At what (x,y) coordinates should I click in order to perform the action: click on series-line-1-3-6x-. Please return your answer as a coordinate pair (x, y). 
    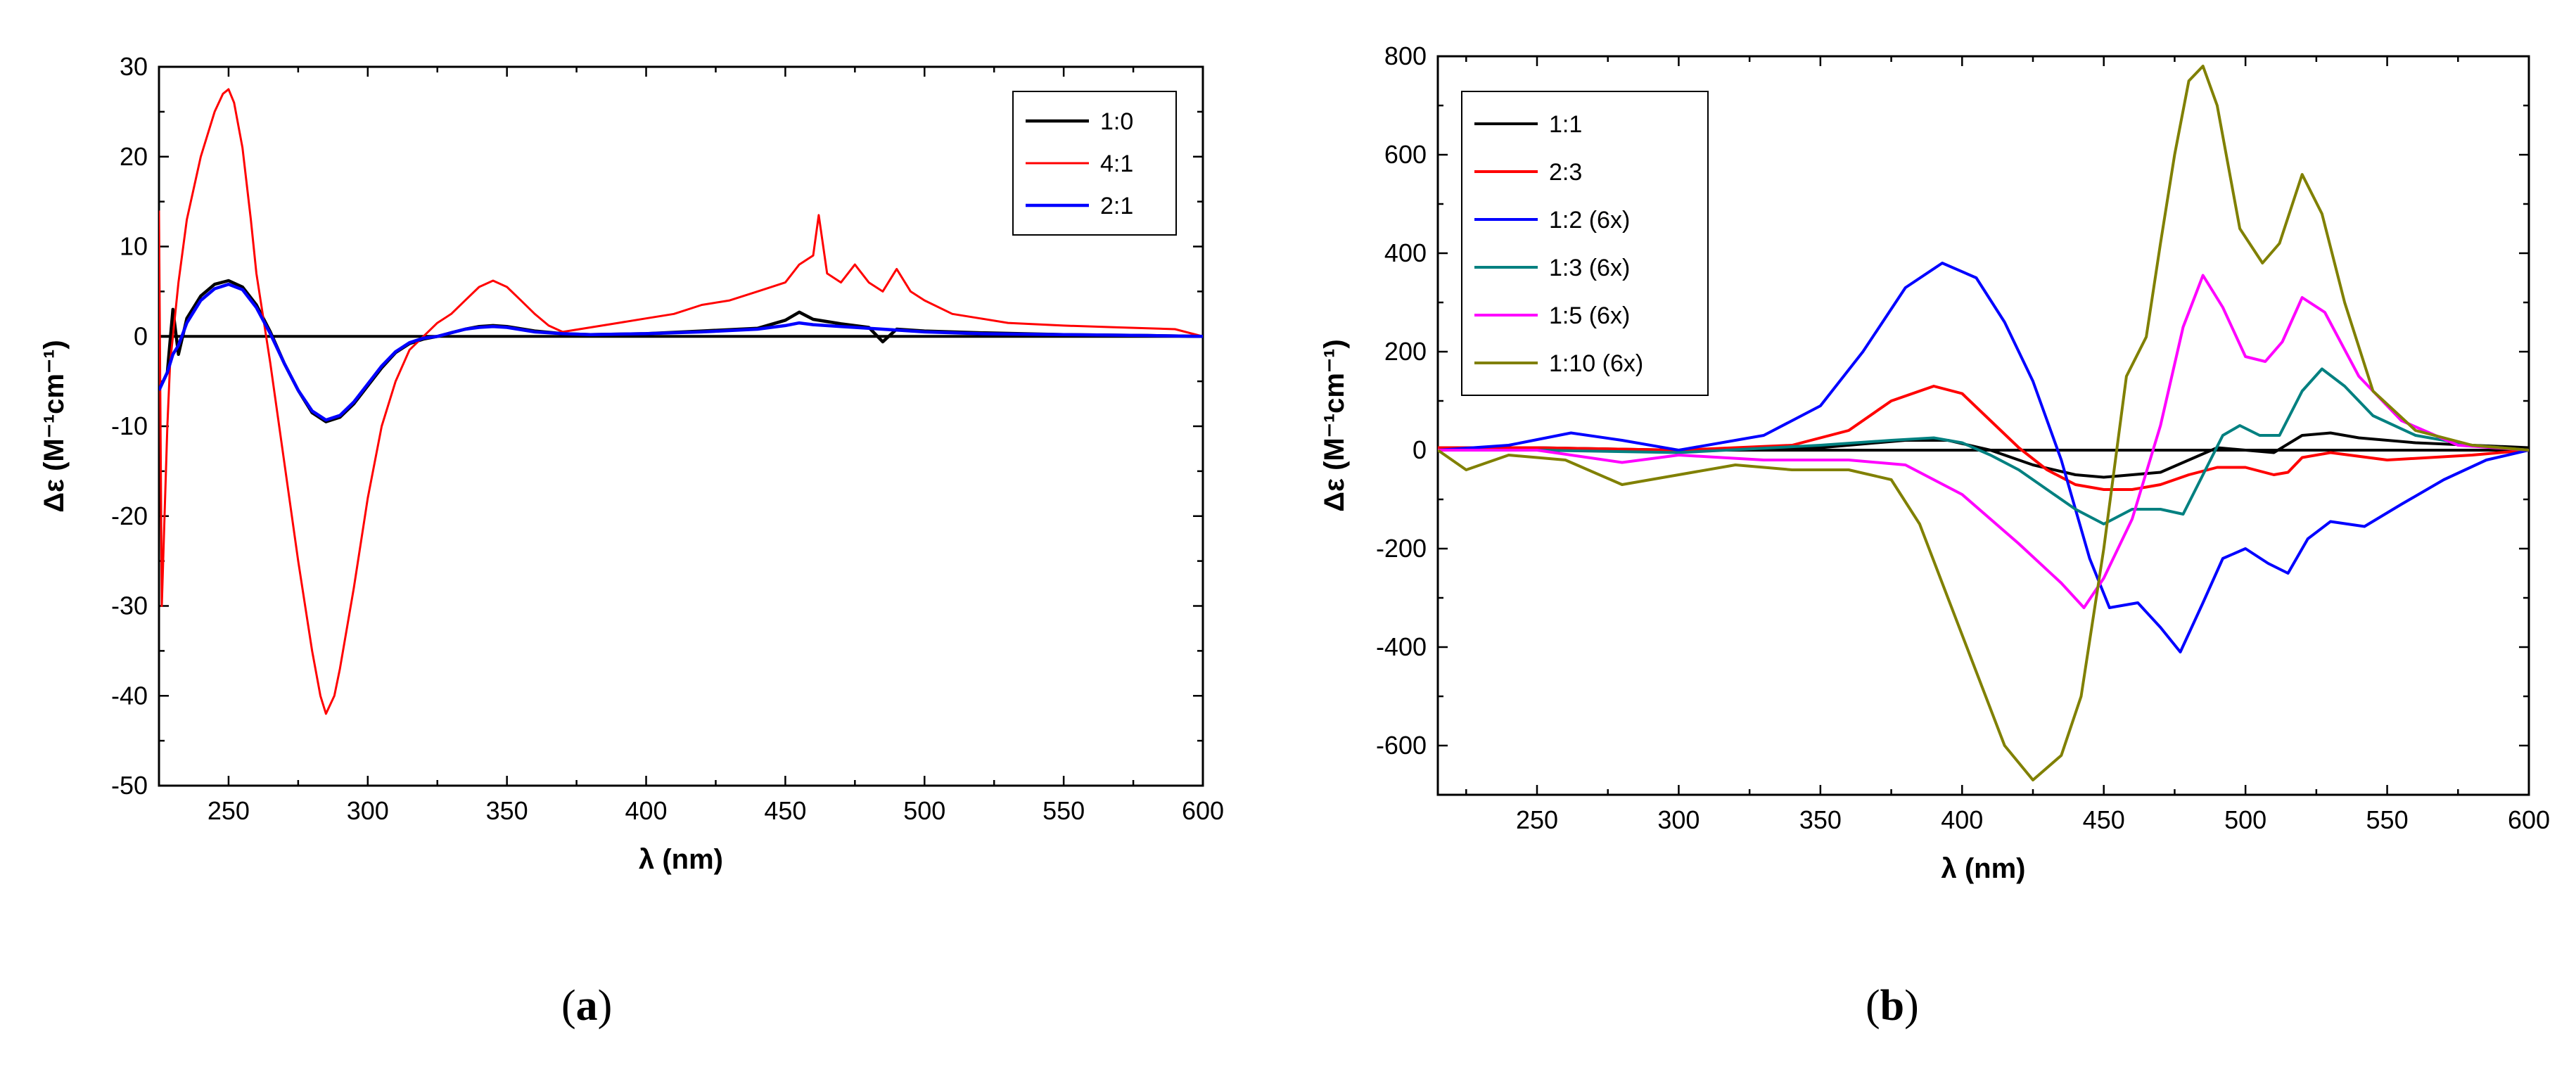
    Looking at the image, I should click on (1983, 446).